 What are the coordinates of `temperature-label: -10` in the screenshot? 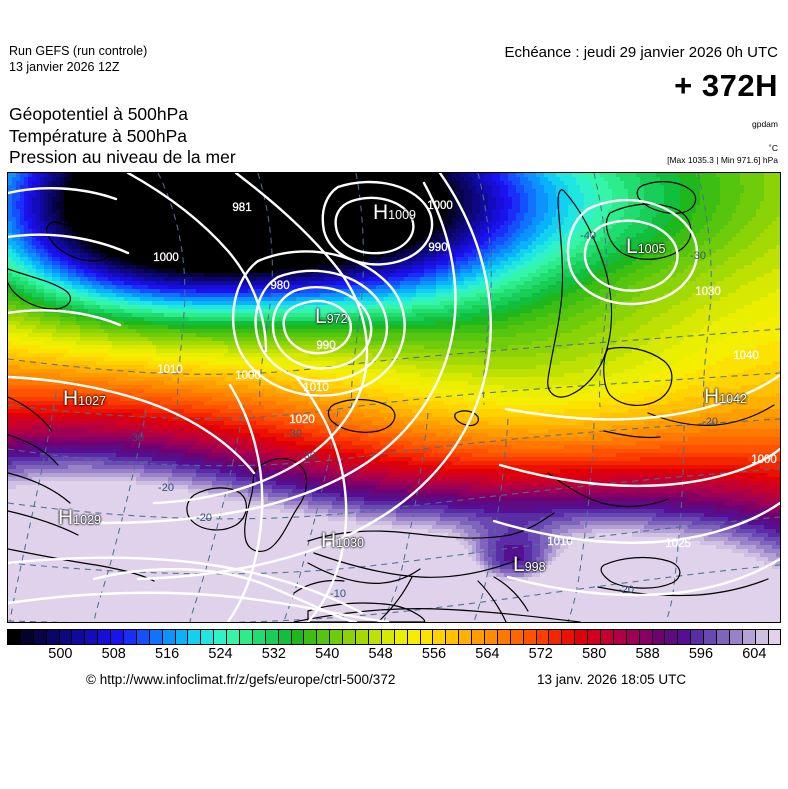 It's located at (338, 594).